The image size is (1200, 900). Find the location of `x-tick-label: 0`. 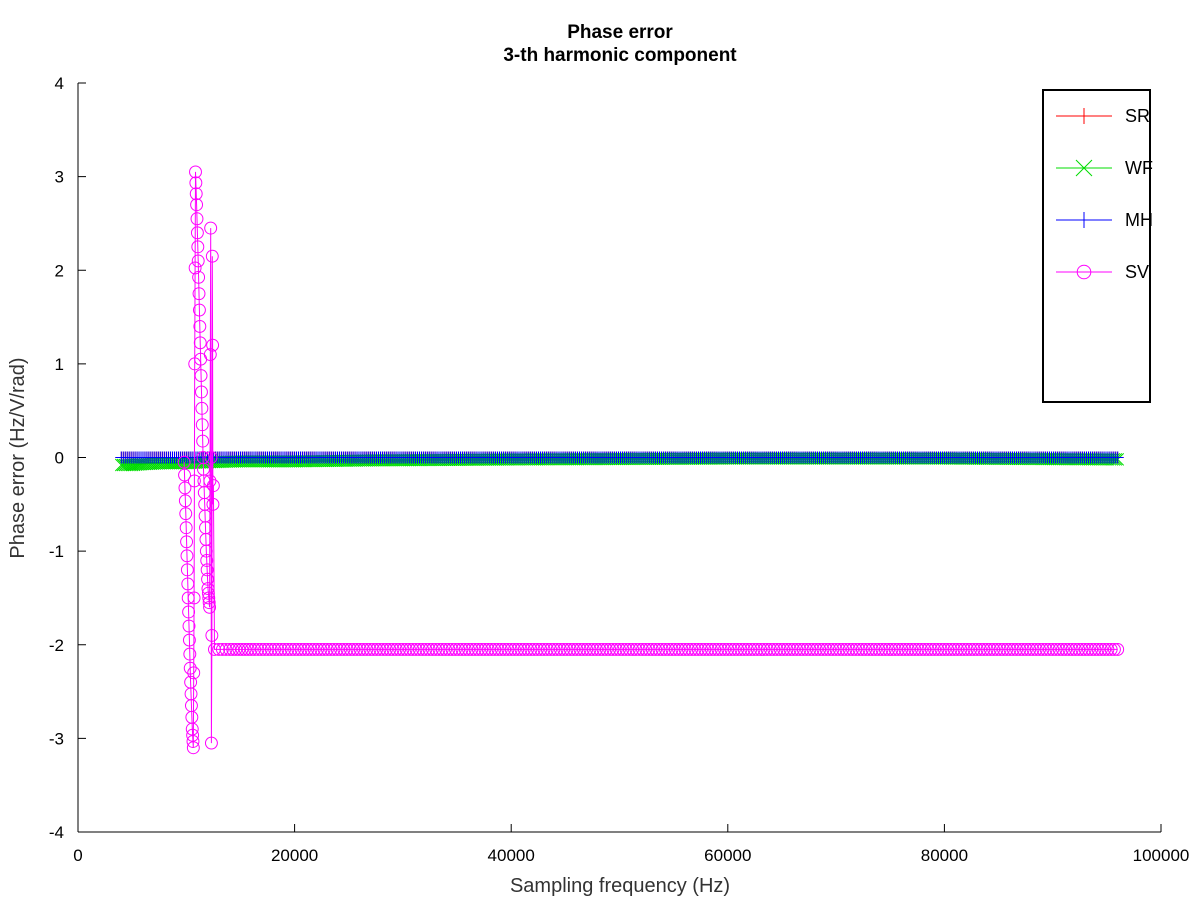

x-tick-label: 0 is located at coordinates (77, 855).